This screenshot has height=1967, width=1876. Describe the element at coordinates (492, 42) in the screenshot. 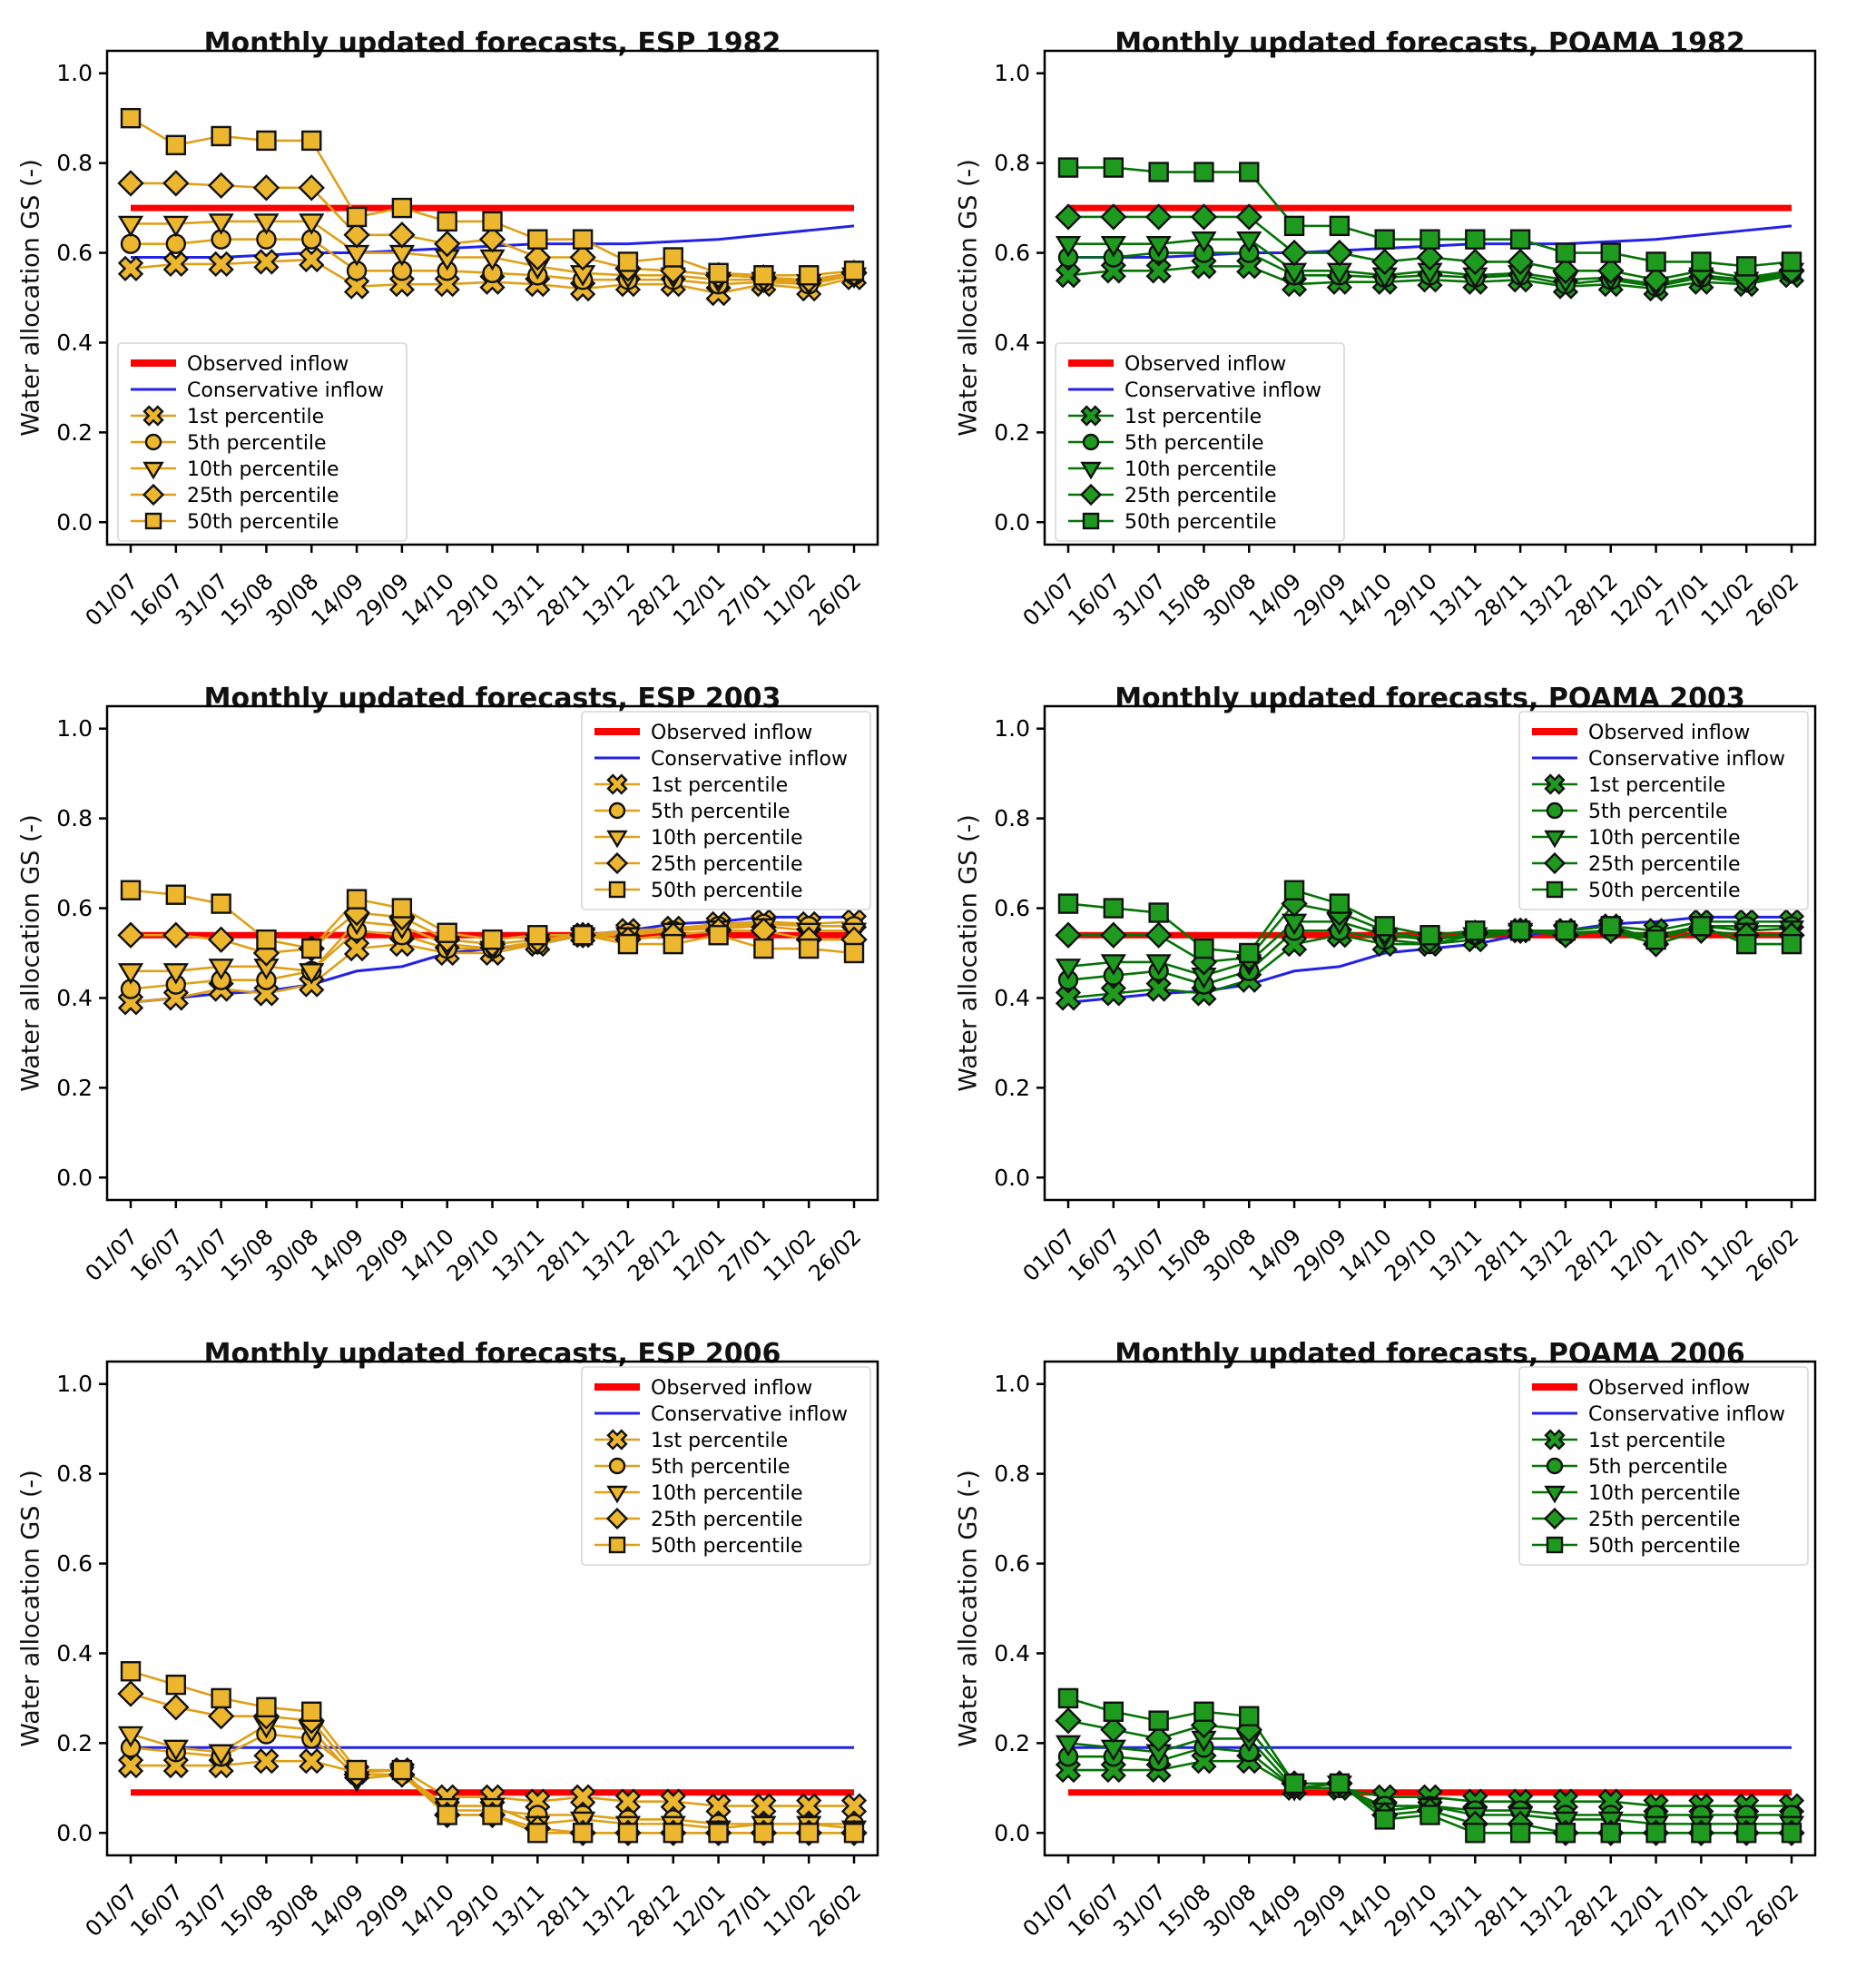

I see `chart-title: Monthly updated forecasts, ESP 1982` at that location.